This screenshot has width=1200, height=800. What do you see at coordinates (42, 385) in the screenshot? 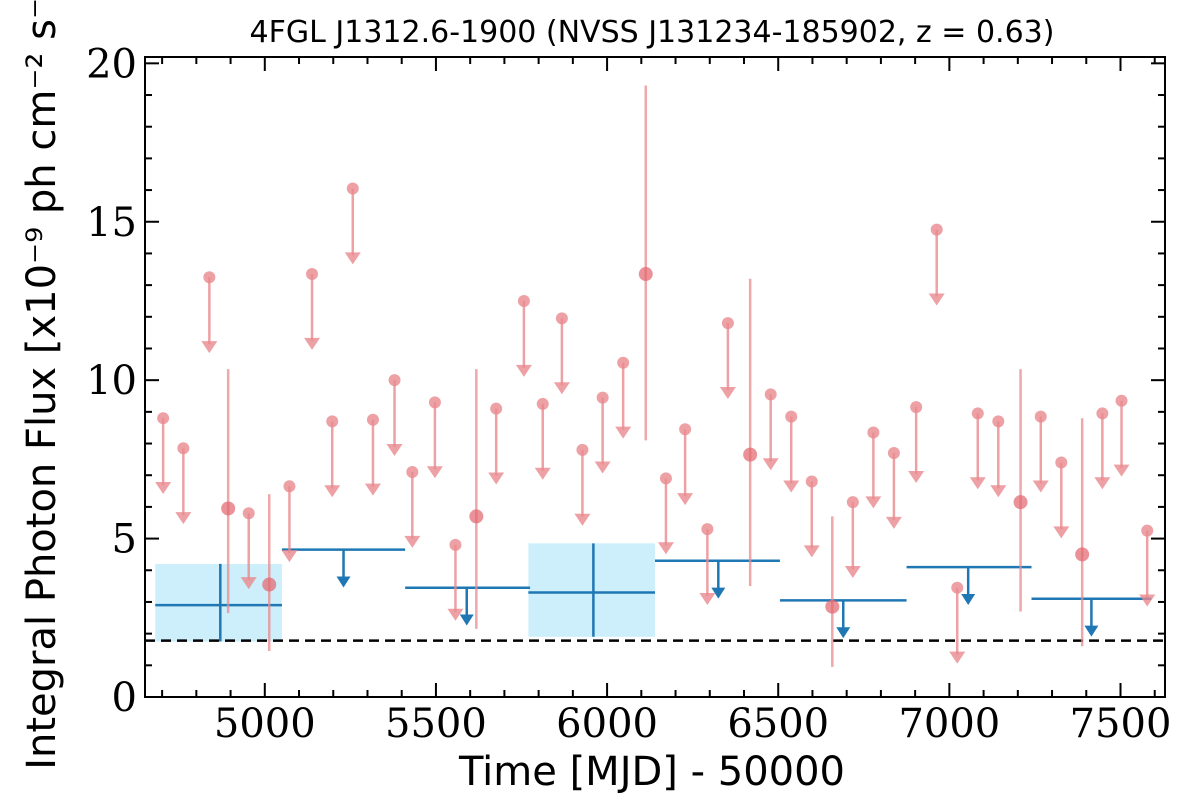
I see `y-axis-label: Integral Photon Flux [x10⁻⁹ ph cm⁻² s⁻¹]` at bounding box center [42, 385].